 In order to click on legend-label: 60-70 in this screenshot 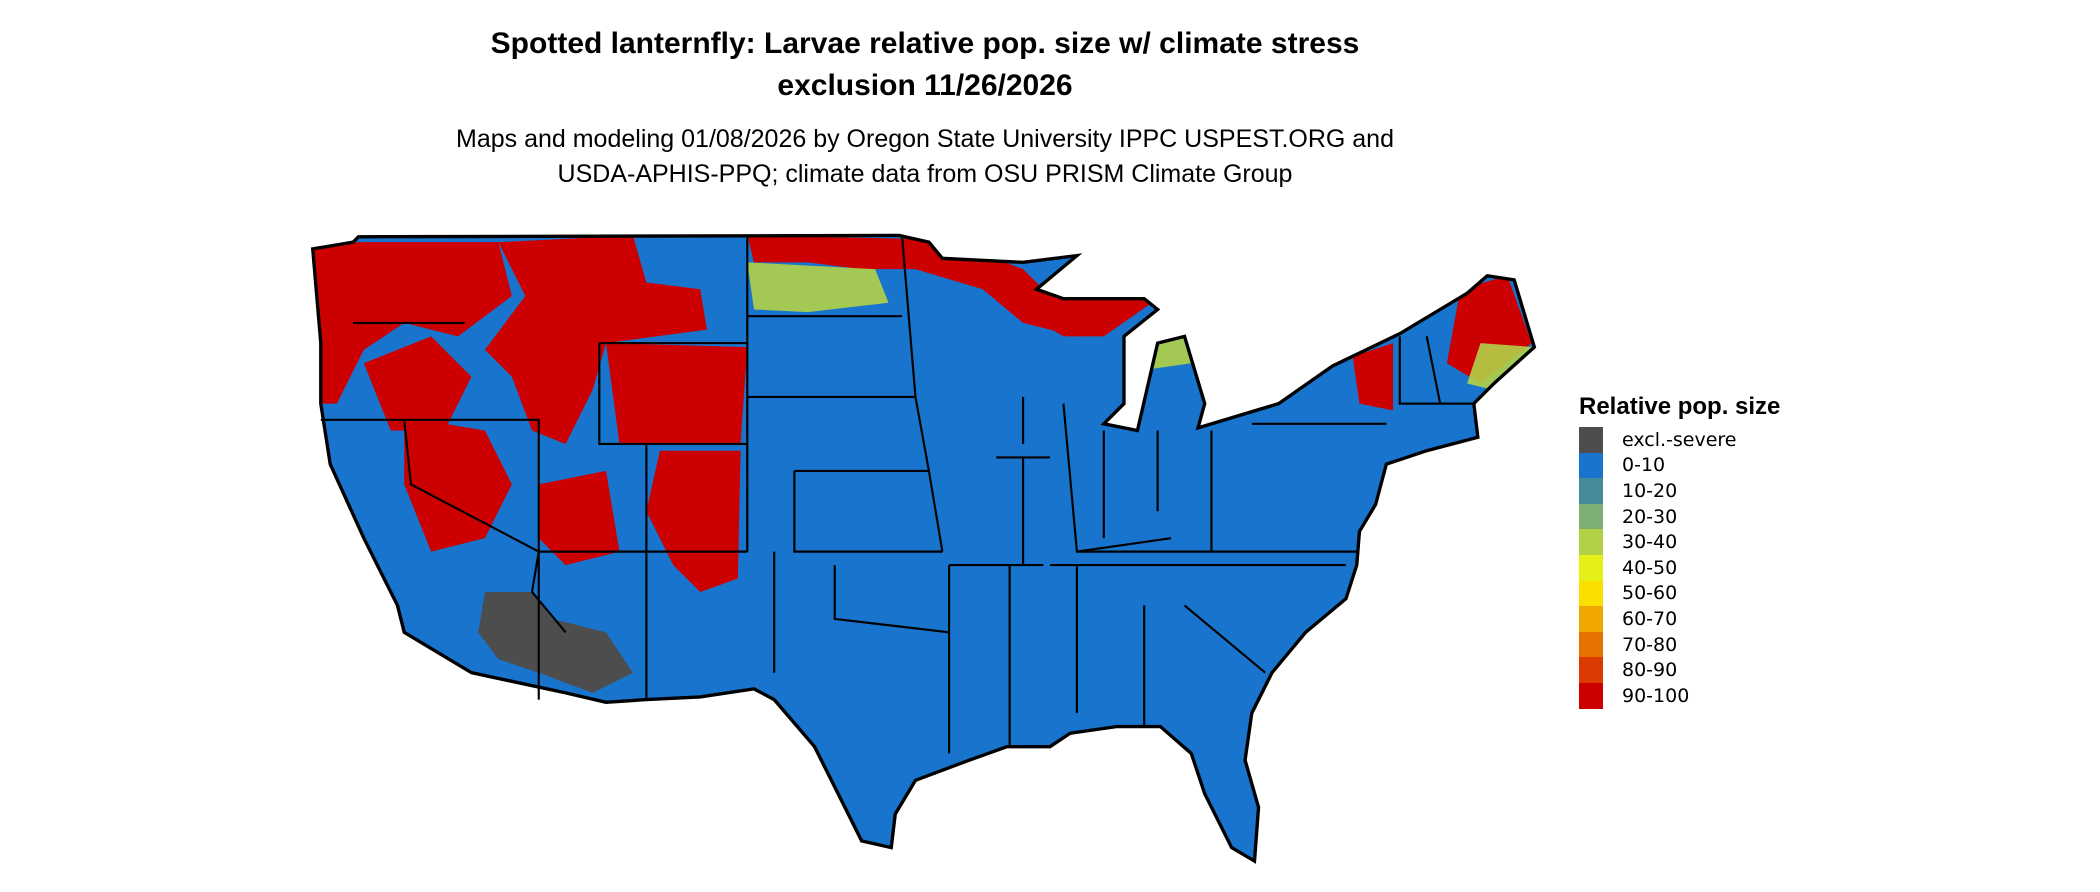, I will do `click(1650, 618)`.